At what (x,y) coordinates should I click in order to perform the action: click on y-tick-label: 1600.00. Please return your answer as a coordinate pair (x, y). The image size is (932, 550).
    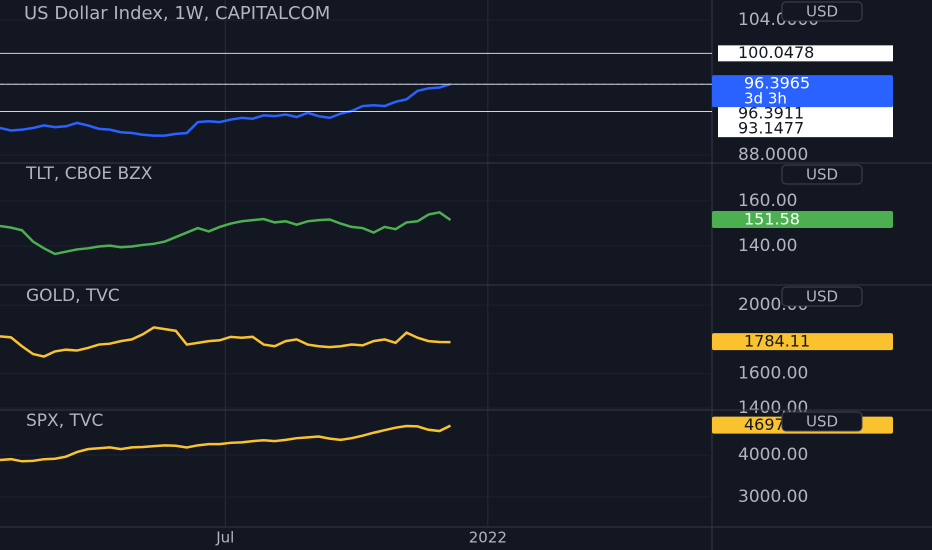
    Looking at the image, I should click on (773, 374).